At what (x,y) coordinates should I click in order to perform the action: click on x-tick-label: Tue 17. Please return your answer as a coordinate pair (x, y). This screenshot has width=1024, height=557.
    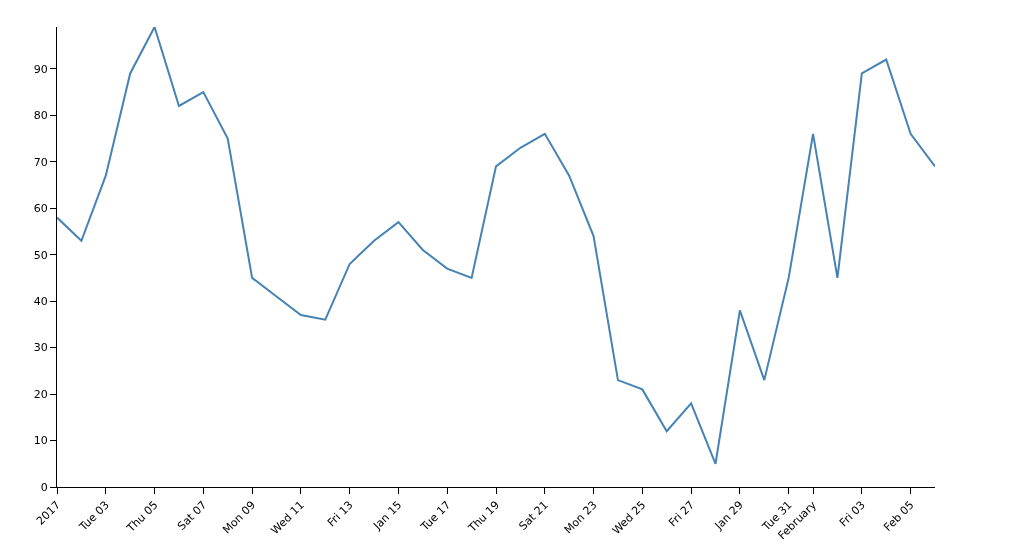
    Looking at the image, I should click on (435, 516).